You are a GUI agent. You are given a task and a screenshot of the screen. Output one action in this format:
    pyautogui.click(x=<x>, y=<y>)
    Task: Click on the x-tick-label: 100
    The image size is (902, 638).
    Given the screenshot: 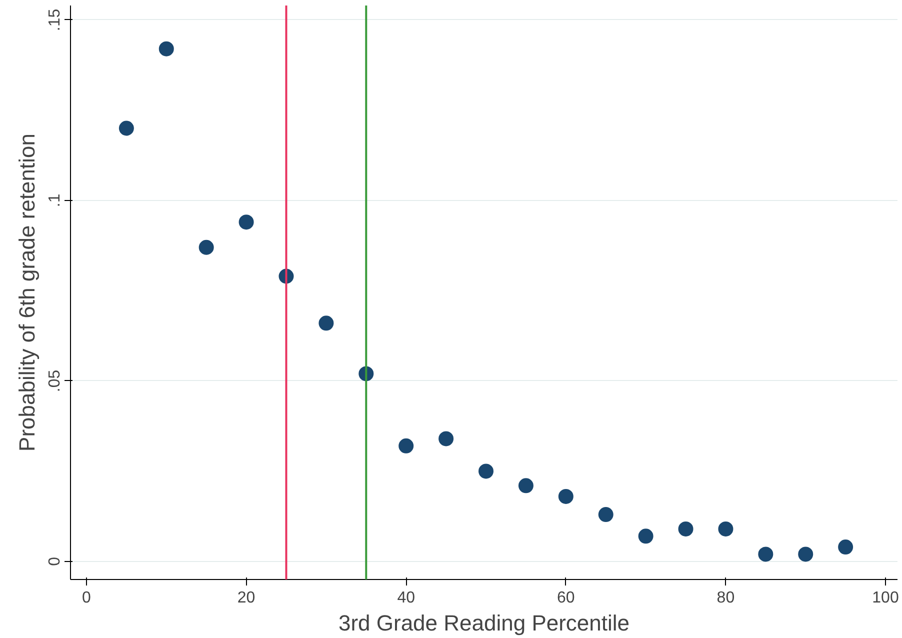 What is the action you would take?
    pyautogui.click(x=885, y=598)
    